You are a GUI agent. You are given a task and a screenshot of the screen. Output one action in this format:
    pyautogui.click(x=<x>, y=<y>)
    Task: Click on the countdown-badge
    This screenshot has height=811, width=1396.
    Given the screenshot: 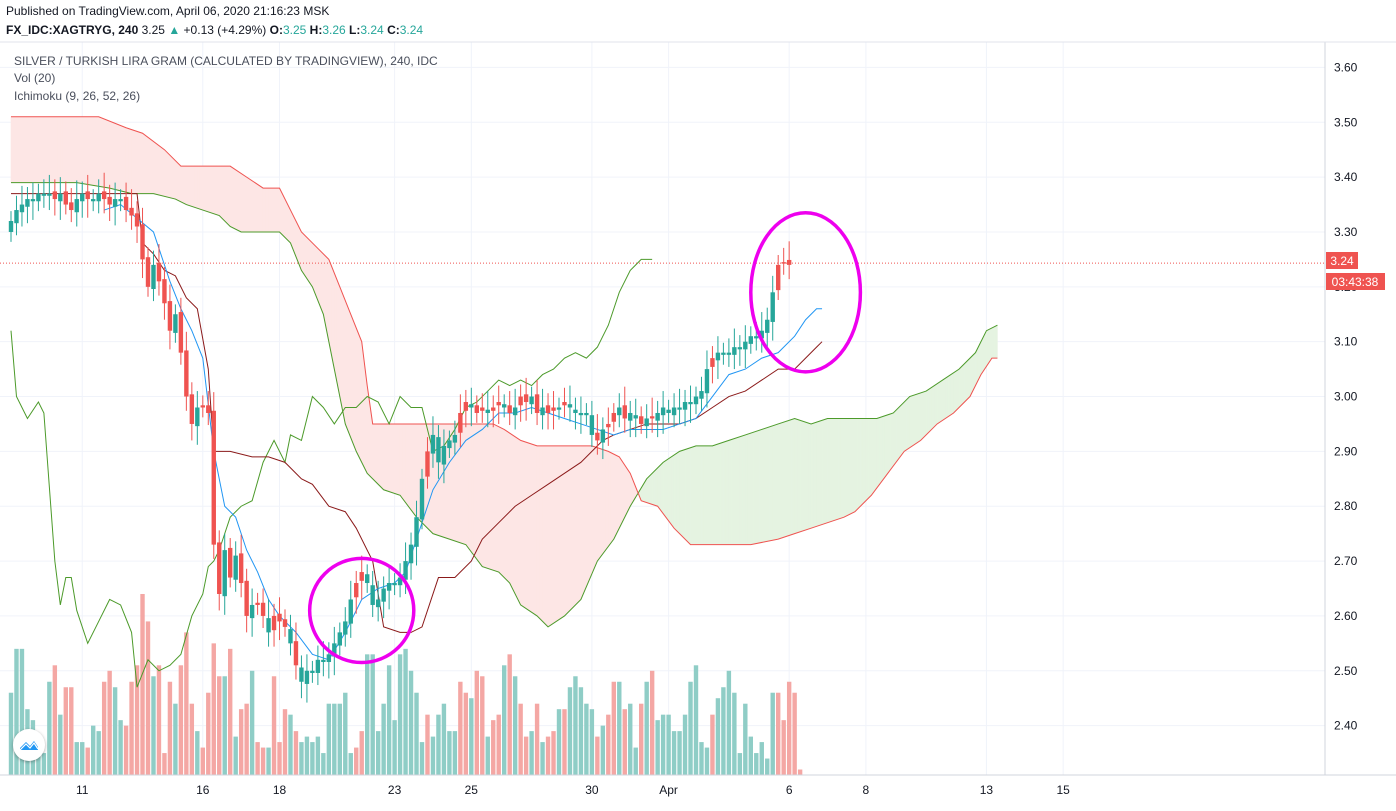 What is the action you would take?
    pyautogui.click(x=1355, y=281)
    